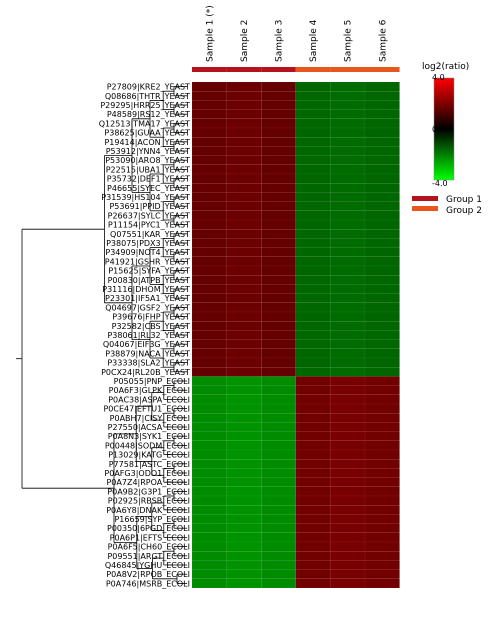 Image resolution: width=496 pixels, height=640 pixels. I want to click on column-header: Sample 2, so click(245, 41).